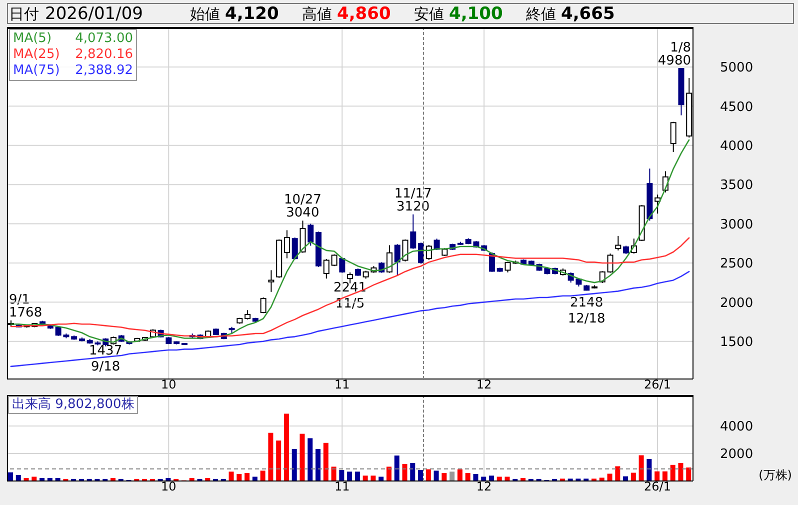 Image resolution: width=798 pixels, height=505 pixels. I want to click on y-tick-label: 2500, so click(737, 264).